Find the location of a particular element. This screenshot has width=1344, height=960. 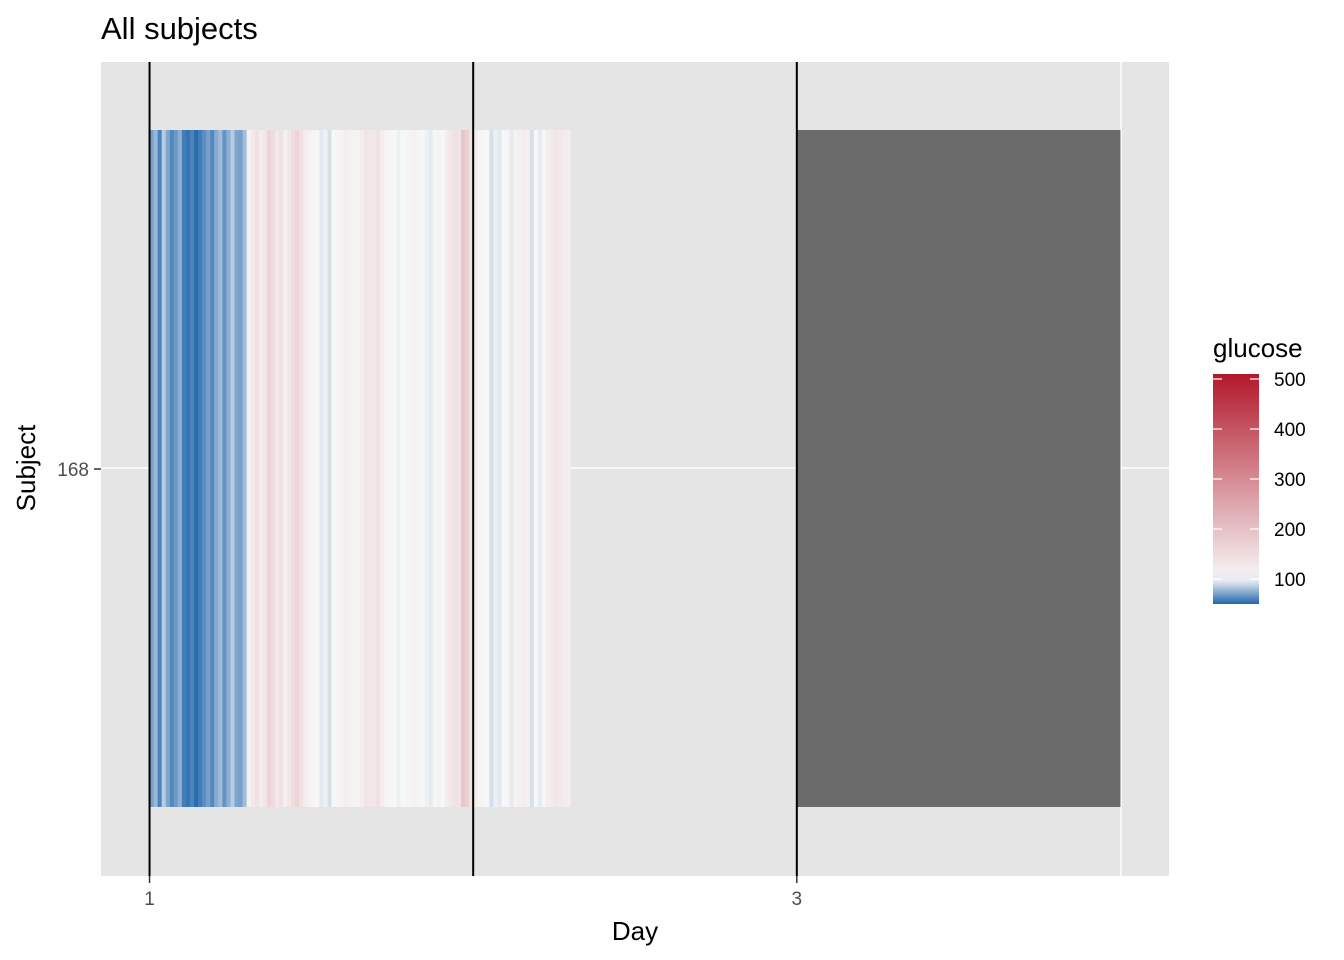

legend-tick-label: 200 is located at coordinates (1290, 530).